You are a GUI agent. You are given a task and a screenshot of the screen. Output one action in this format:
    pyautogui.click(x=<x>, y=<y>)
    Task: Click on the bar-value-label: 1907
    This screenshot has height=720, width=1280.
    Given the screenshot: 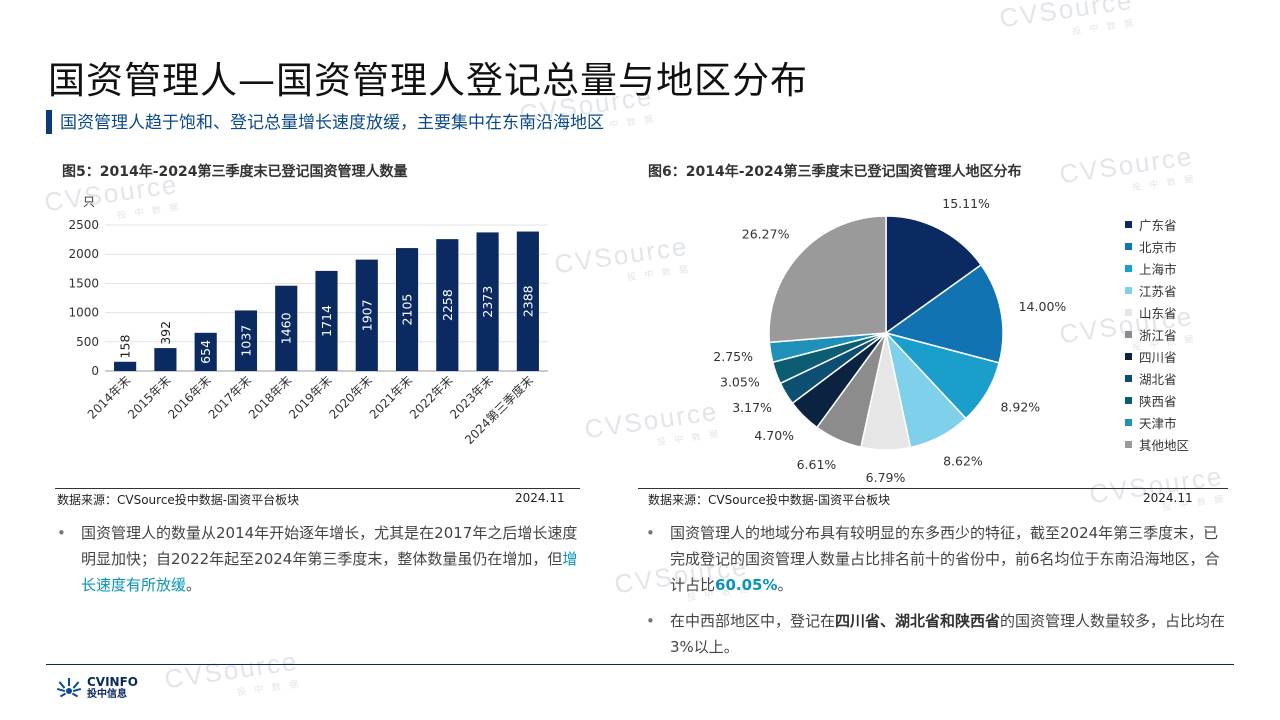 What is the action you would take?
    pyautogui.click(x=366, y=315)
    